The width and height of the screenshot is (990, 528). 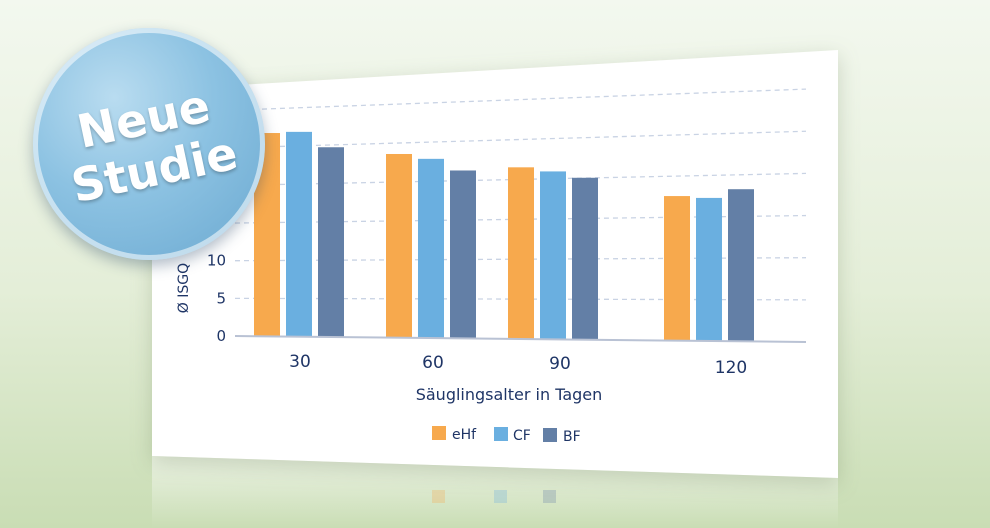 I want to click on y-tick-labels: 0 5 10, so click(x=216, y=298).